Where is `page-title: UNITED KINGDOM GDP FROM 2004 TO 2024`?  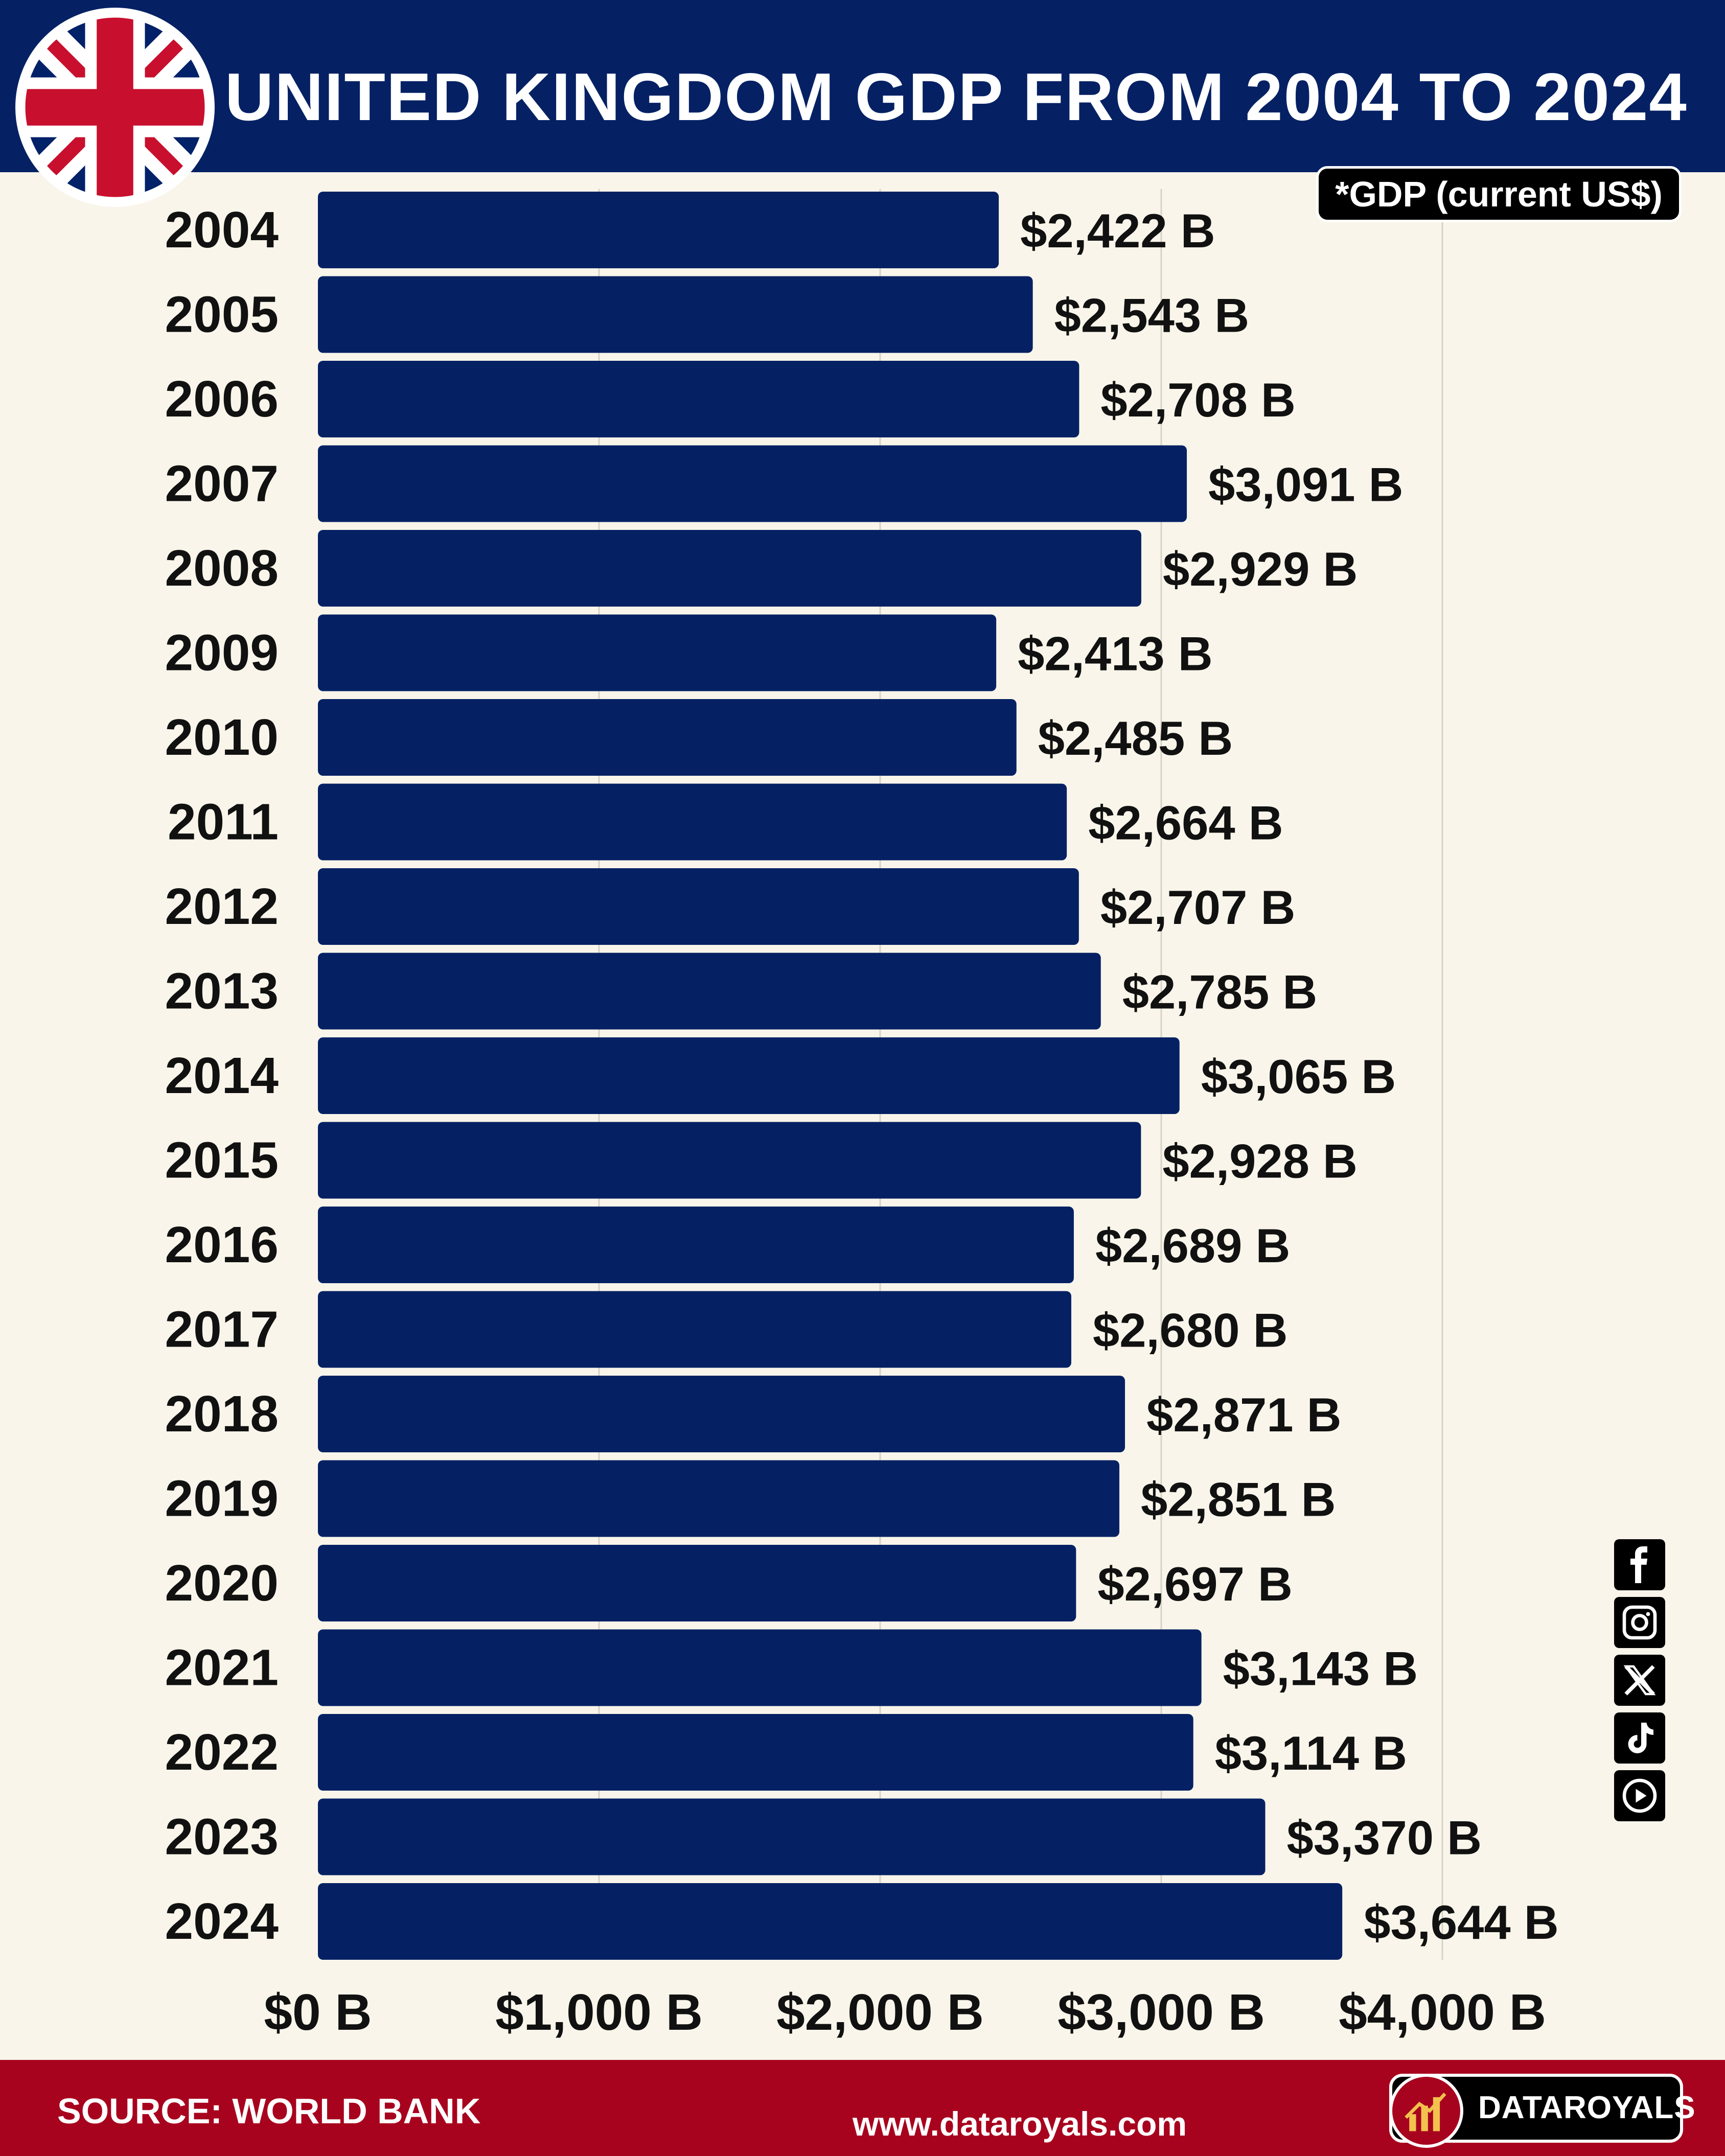
page-title: UNITED KINGDOM GDP FROM 2004 TO 2024 is located at coordinates (956, 96).